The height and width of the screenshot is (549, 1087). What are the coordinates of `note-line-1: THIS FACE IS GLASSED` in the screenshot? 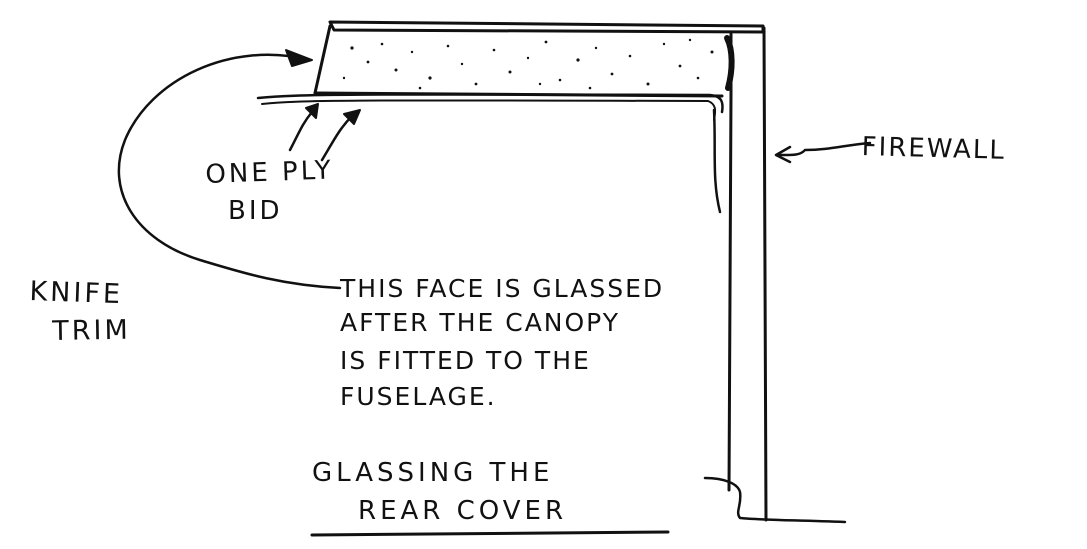 It's located at (502, 288).